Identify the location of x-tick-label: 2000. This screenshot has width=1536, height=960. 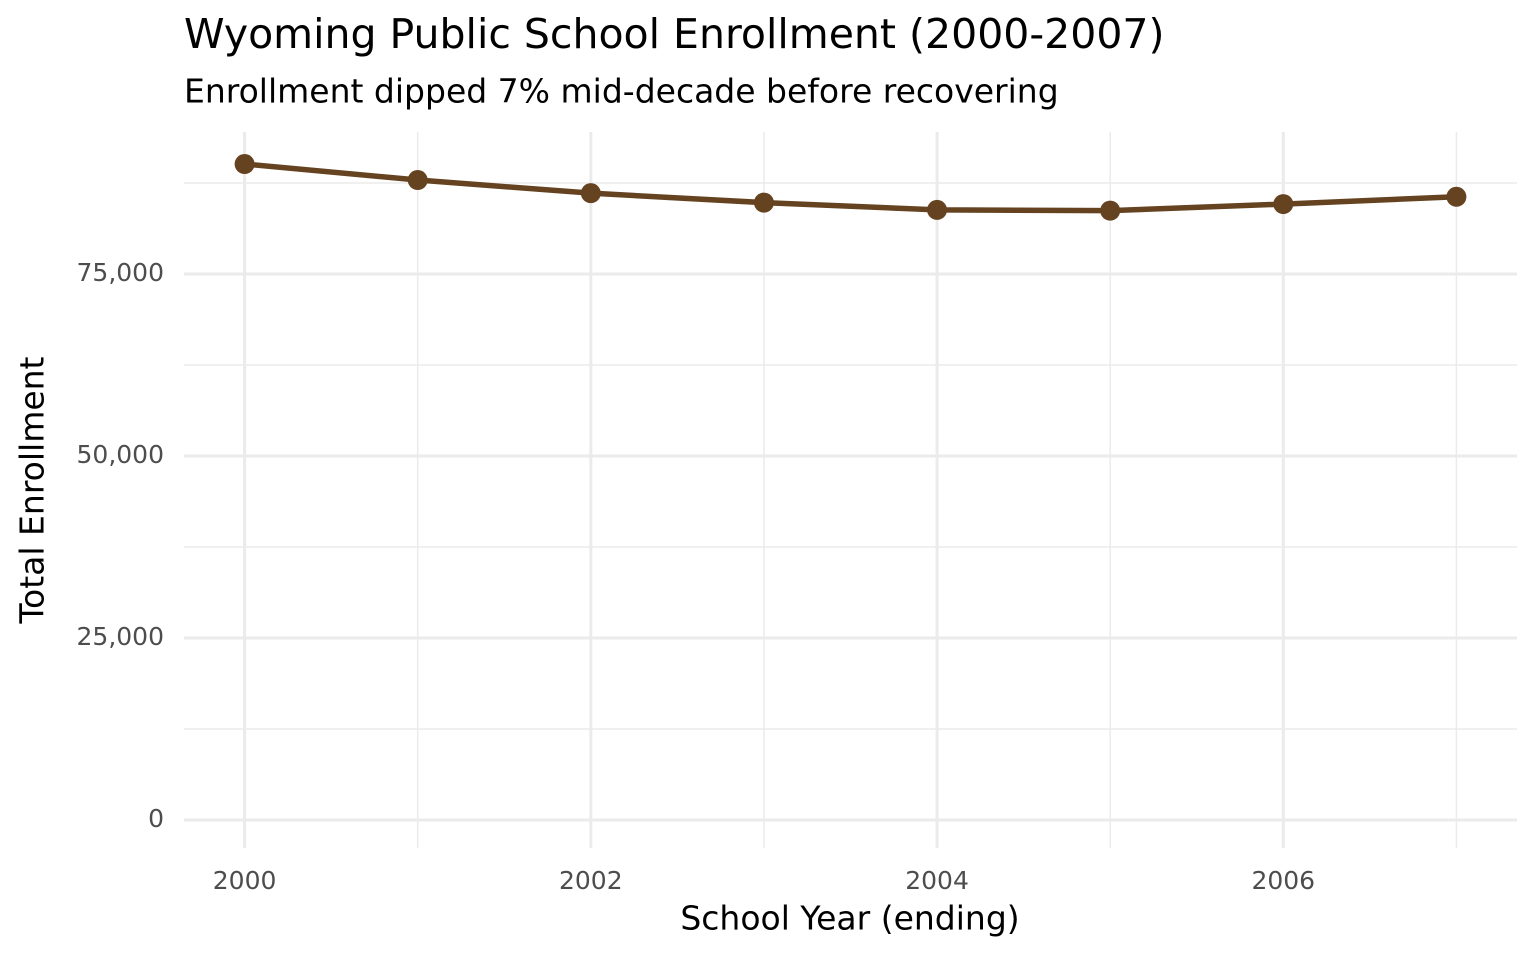
(245, 880).